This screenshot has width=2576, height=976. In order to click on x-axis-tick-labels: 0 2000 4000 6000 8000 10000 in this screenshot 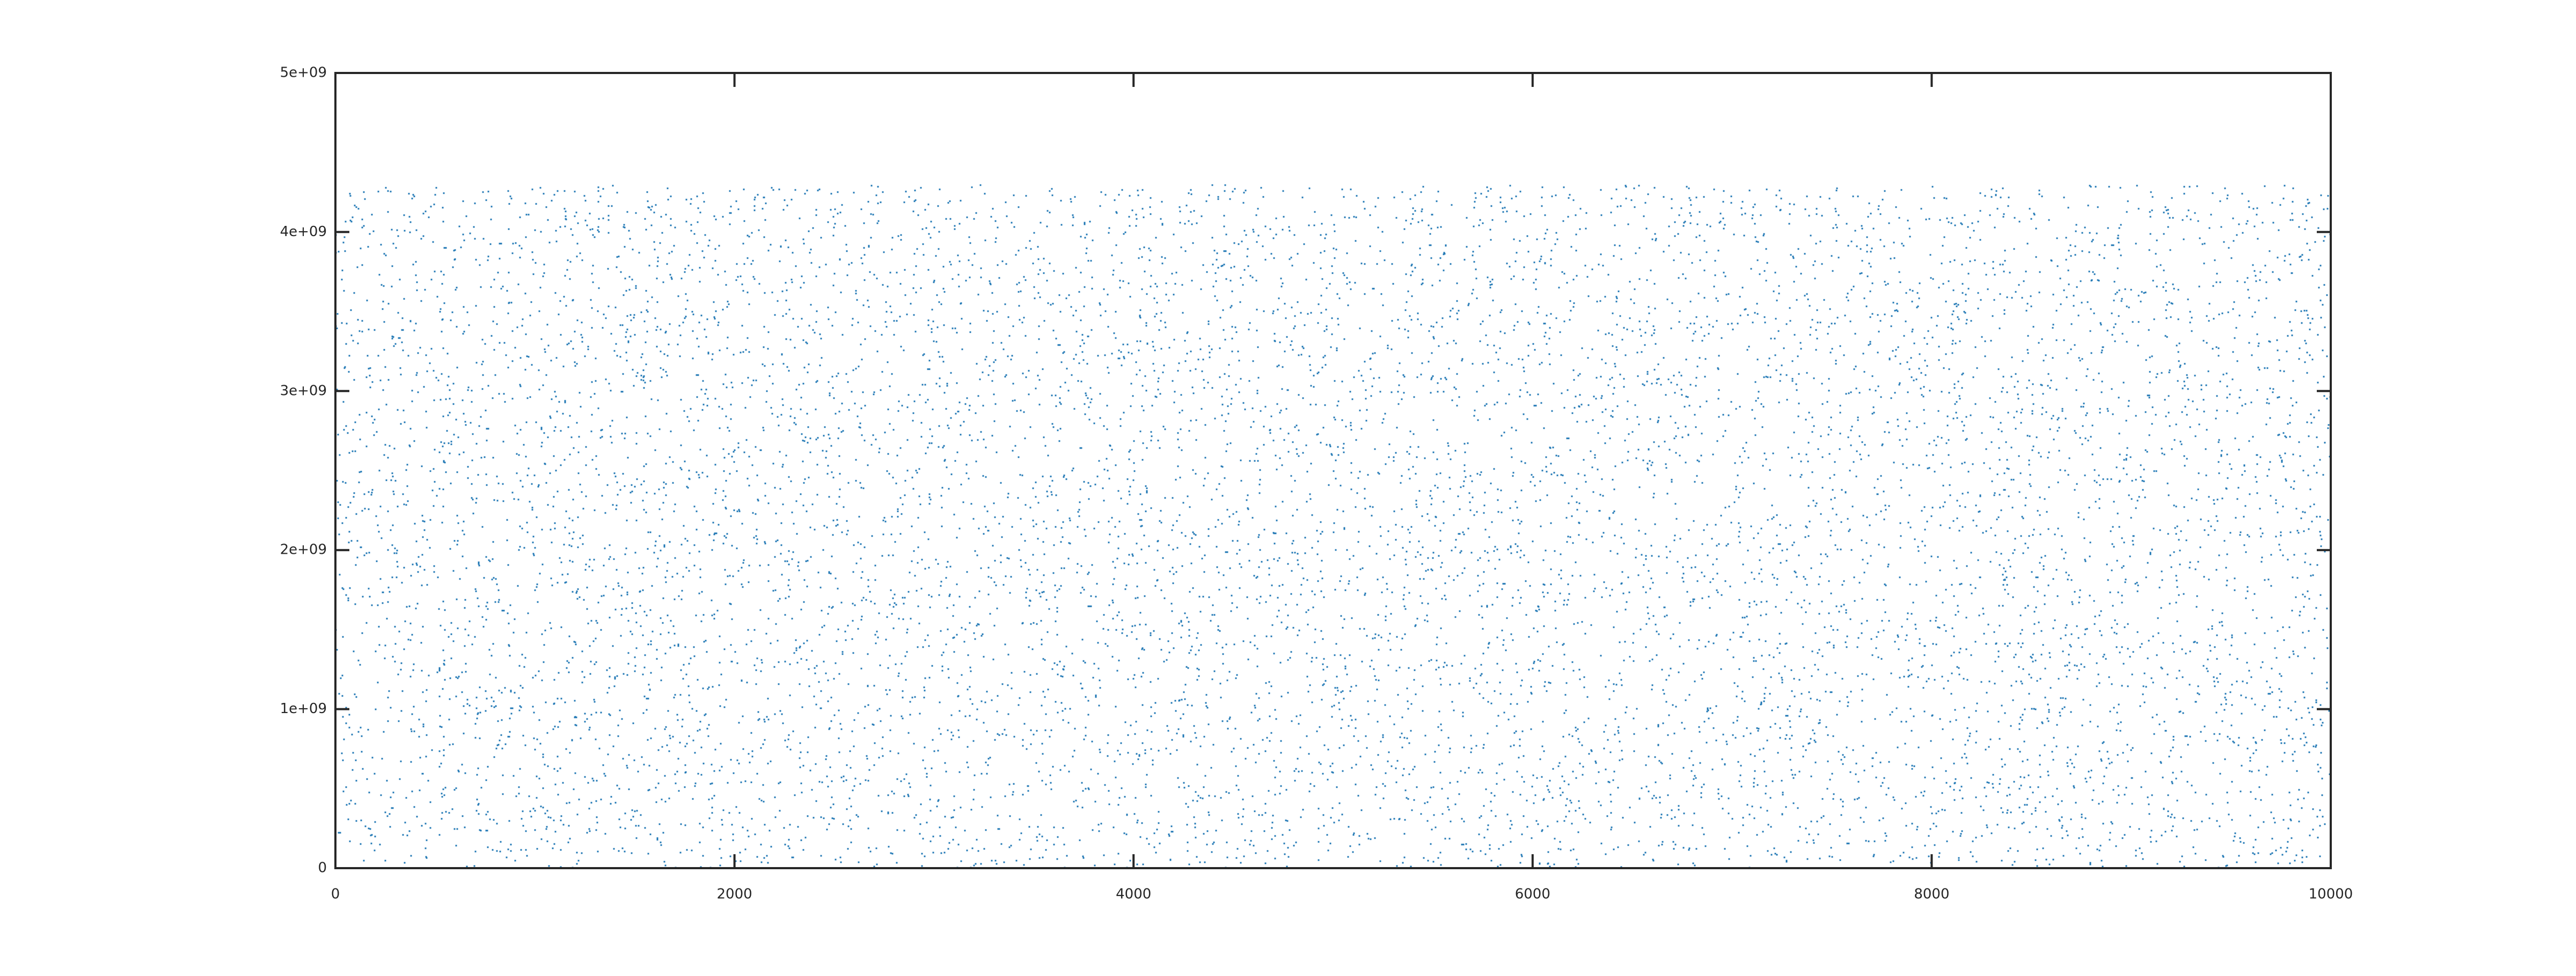, I will do `click(1342, 894)`.